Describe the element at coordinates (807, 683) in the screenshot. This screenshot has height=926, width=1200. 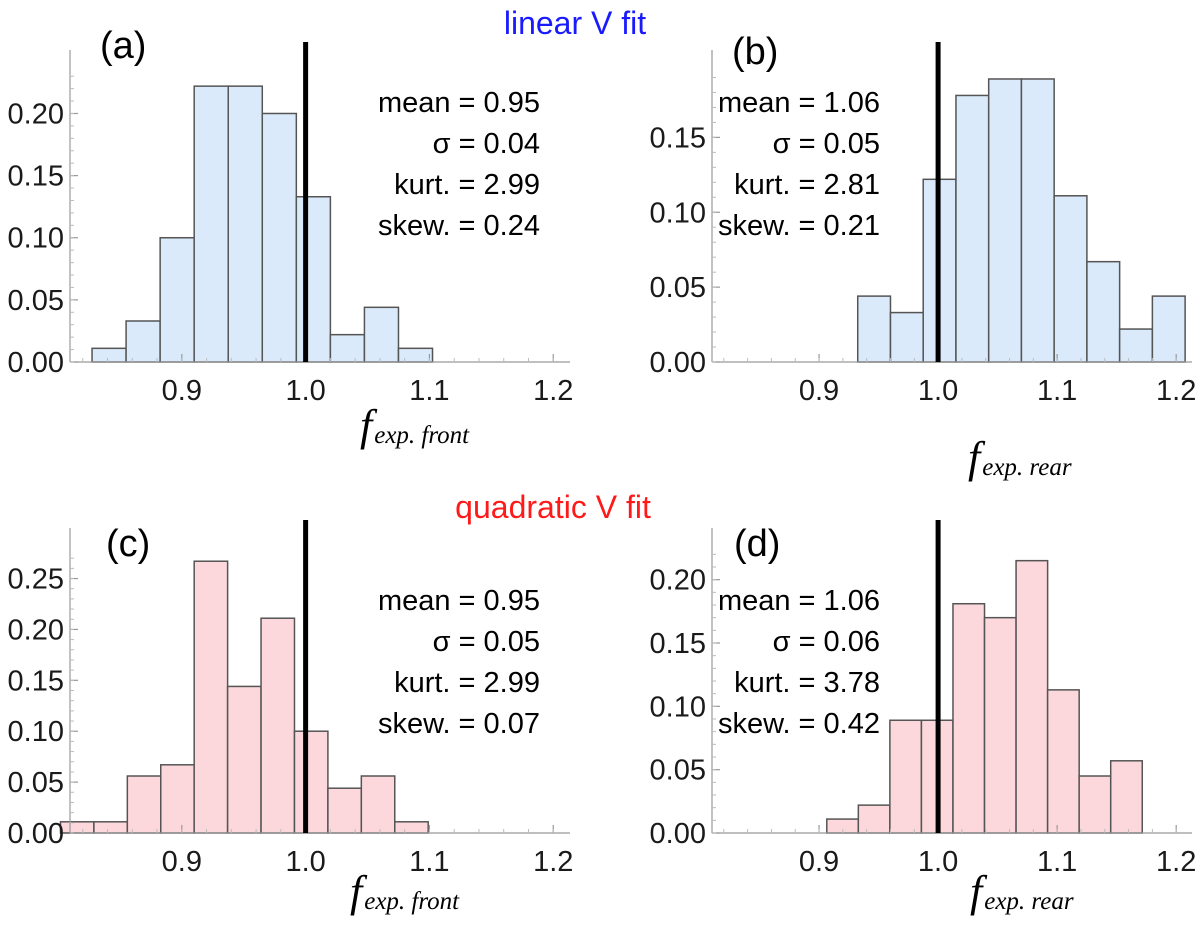
I see `stat-text: kurt. = 3.78` at that location.